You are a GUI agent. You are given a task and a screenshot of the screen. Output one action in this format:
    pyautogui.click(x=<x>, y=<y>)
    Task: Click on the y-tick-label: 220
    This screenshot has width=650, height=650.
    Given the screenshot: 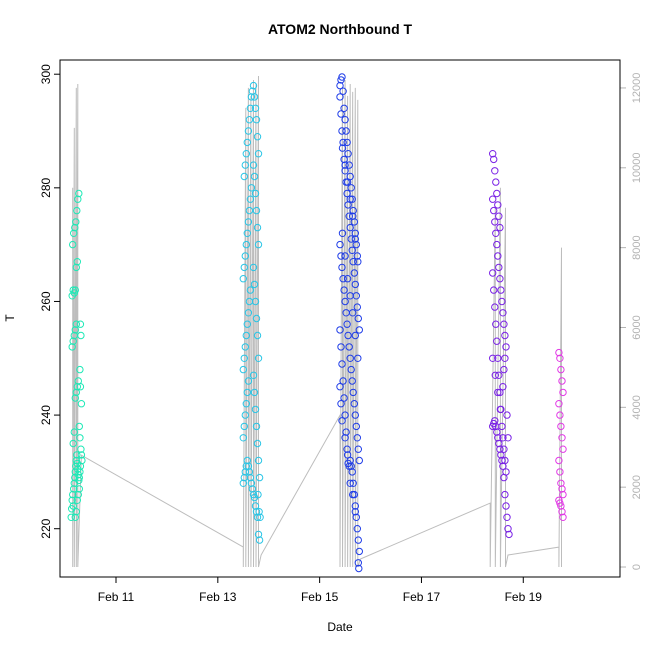 What is the action you would take?
    pyautogui.click(x=46, y=528)
    